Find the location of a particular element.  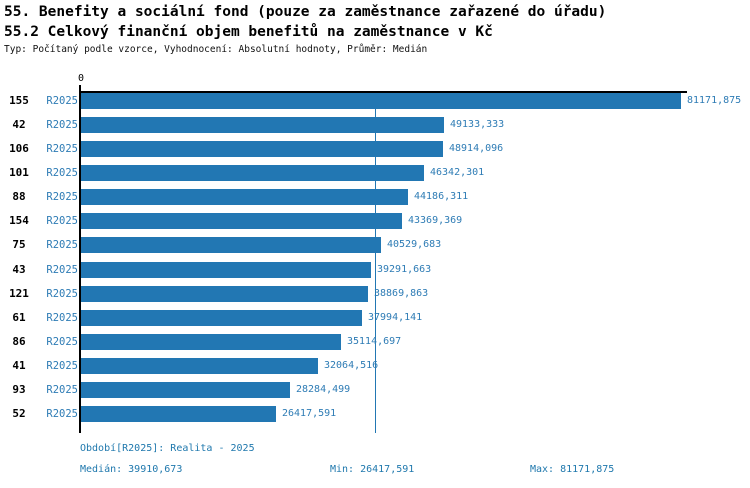

x-axis-zero-tick-label: 0 is located at coordinates (81, 78).